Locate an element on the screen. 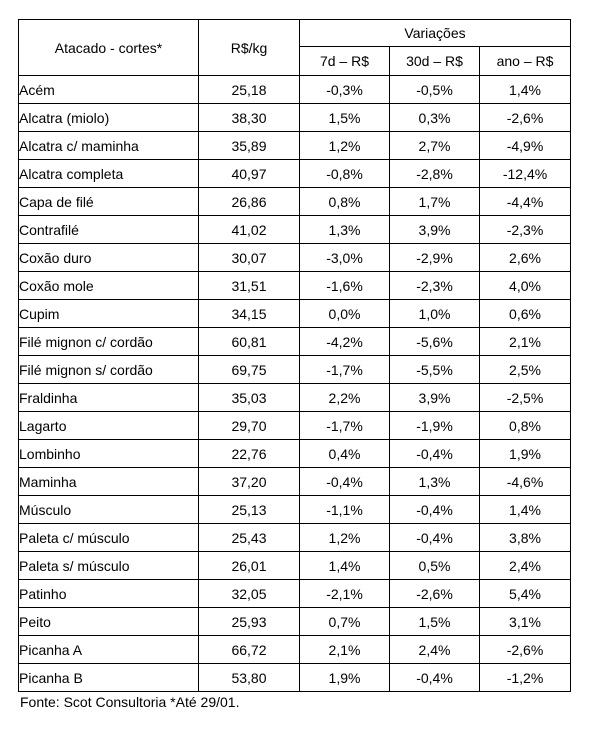  table-row: Paleta s/ músculo 26,01 1,4% 0,5% 2,4% is located at coordinates (295, 565).